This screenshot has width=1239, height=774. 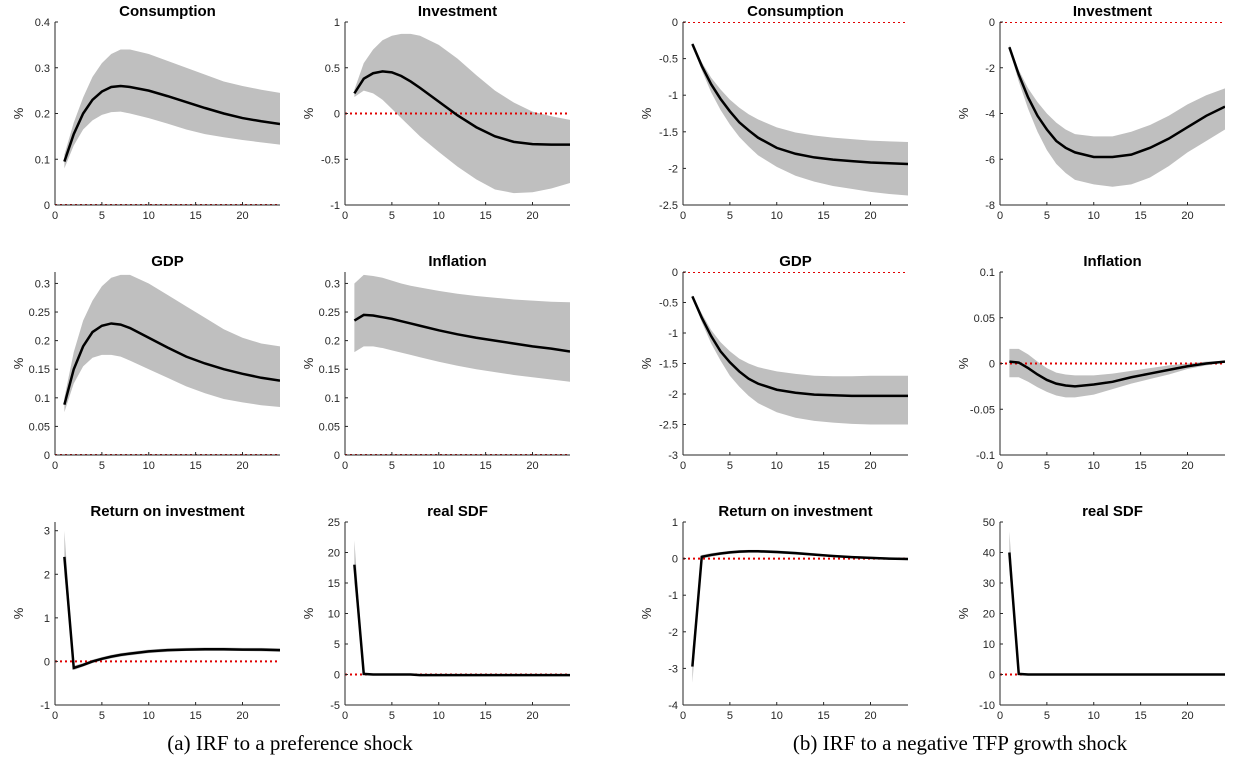 I want to click on y-tick-label: 20, so click(x=989, y=615).